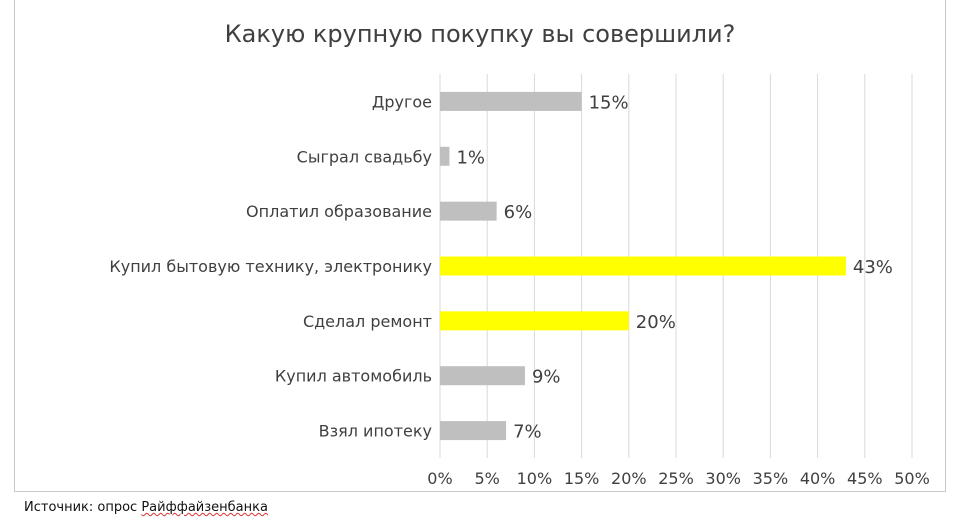 The image size is (960, 527). I want to click on category-label: Взял ипотеку, so click(375, 431).